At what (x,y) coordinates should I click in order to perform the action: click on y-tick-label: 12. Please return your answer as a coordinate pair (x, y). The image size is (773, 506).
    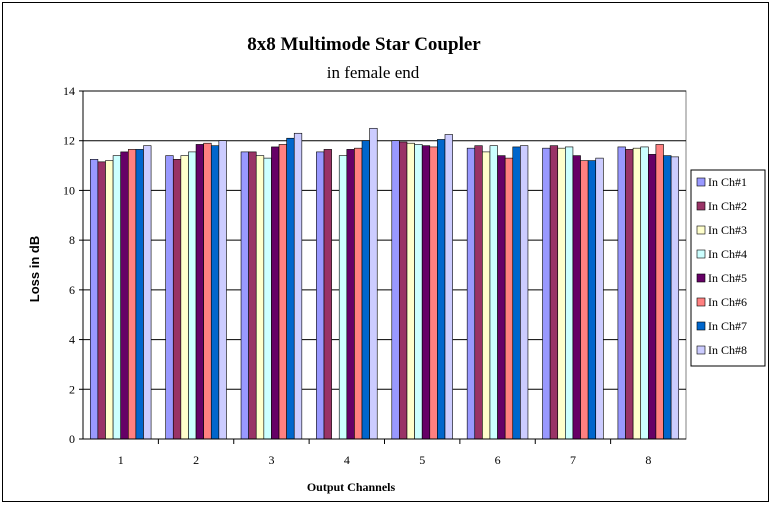
    Looking at the image, I should click on (69, 141).